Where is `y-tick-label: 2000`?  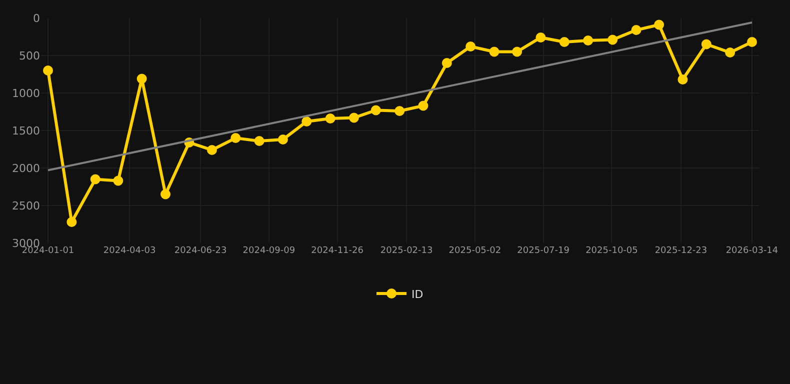
y-tick-label: 2000 is located at coordinates (26, 168).